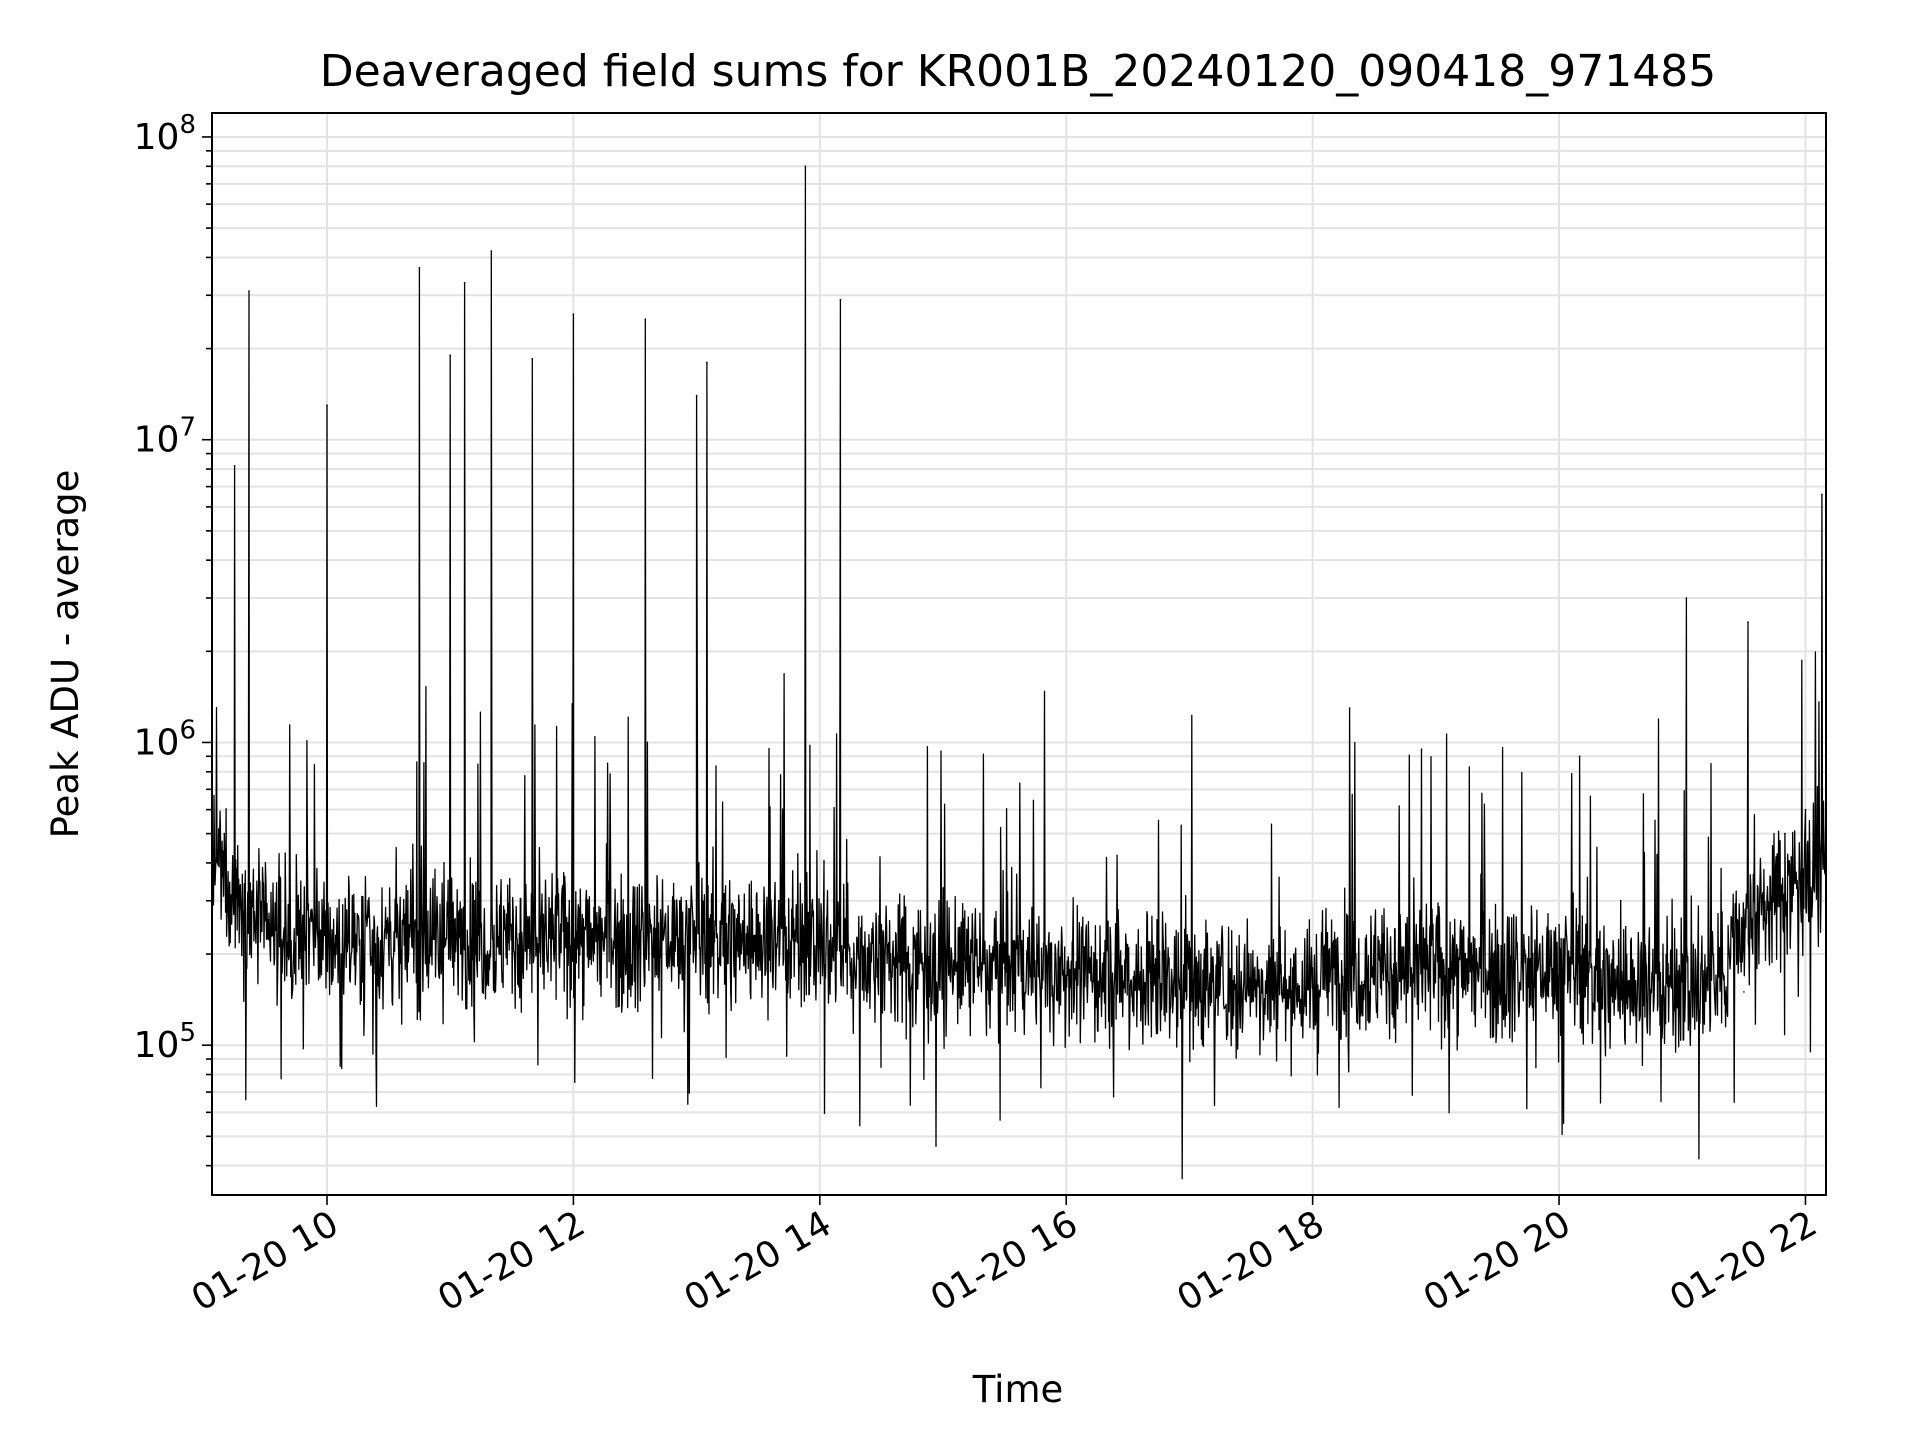 The height and width of the screenshot is (1440, 1920). I want to click on y-tick-label: 10⁵, so click(165, 1042).